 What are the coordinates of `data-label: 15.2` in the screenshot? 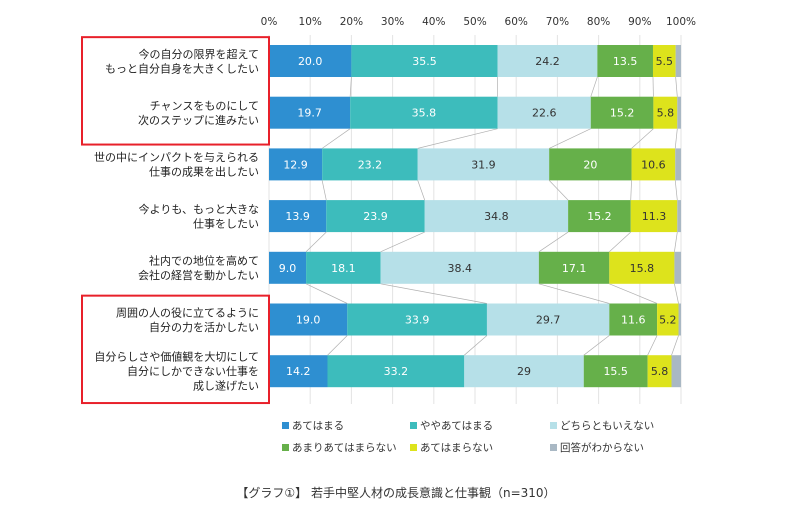 It's located at (599, 216).